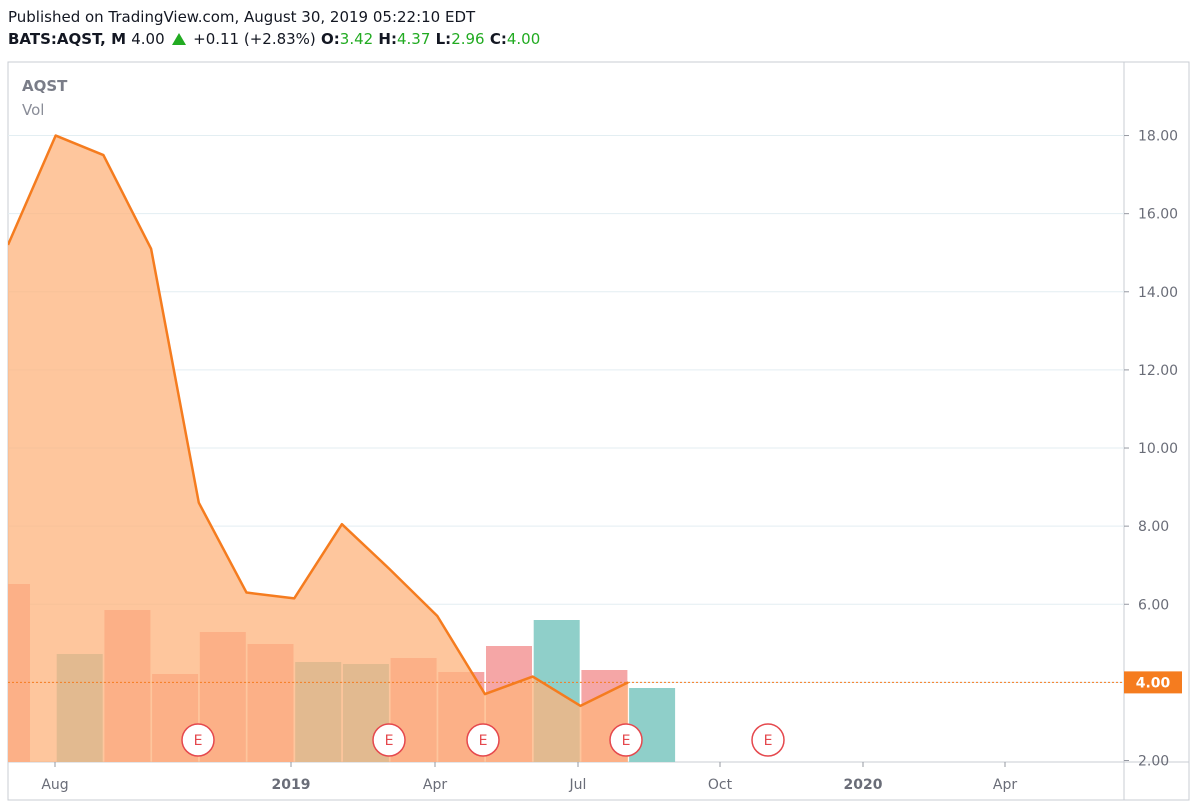 The image size is (1200, 811). Describe the element at coordinates (330, 39) in the screenshot. I see `open-label: O:` at that location.